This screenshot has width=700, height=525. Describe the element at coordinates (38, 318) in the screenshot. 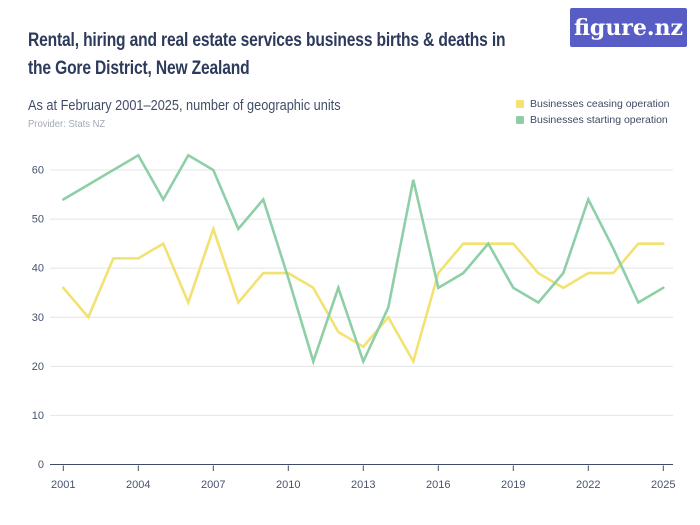

I see `y-tick-label: 30` at that location.